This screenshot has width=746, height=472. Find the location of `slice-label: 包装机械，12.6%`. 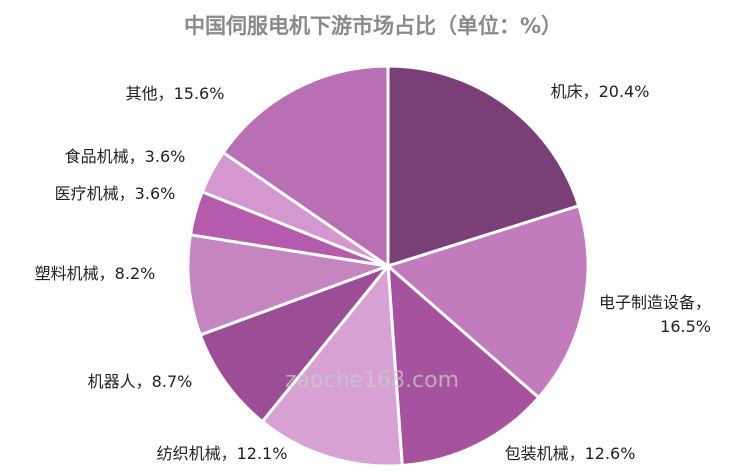

slice-label: 包装机械，12.6% is located at coordinates (570, 453).